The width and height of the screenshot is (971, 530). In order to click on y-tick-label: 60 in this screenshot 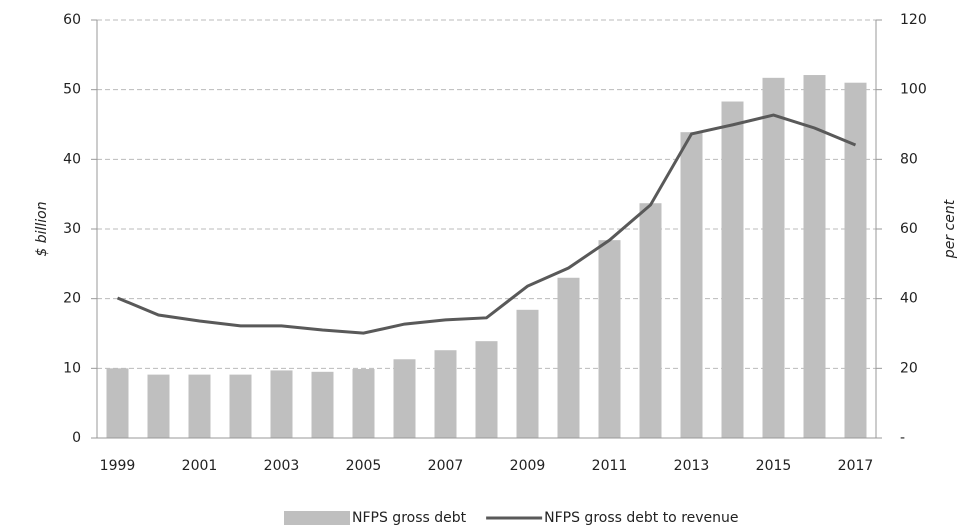, I will do `click(72, 20)`.